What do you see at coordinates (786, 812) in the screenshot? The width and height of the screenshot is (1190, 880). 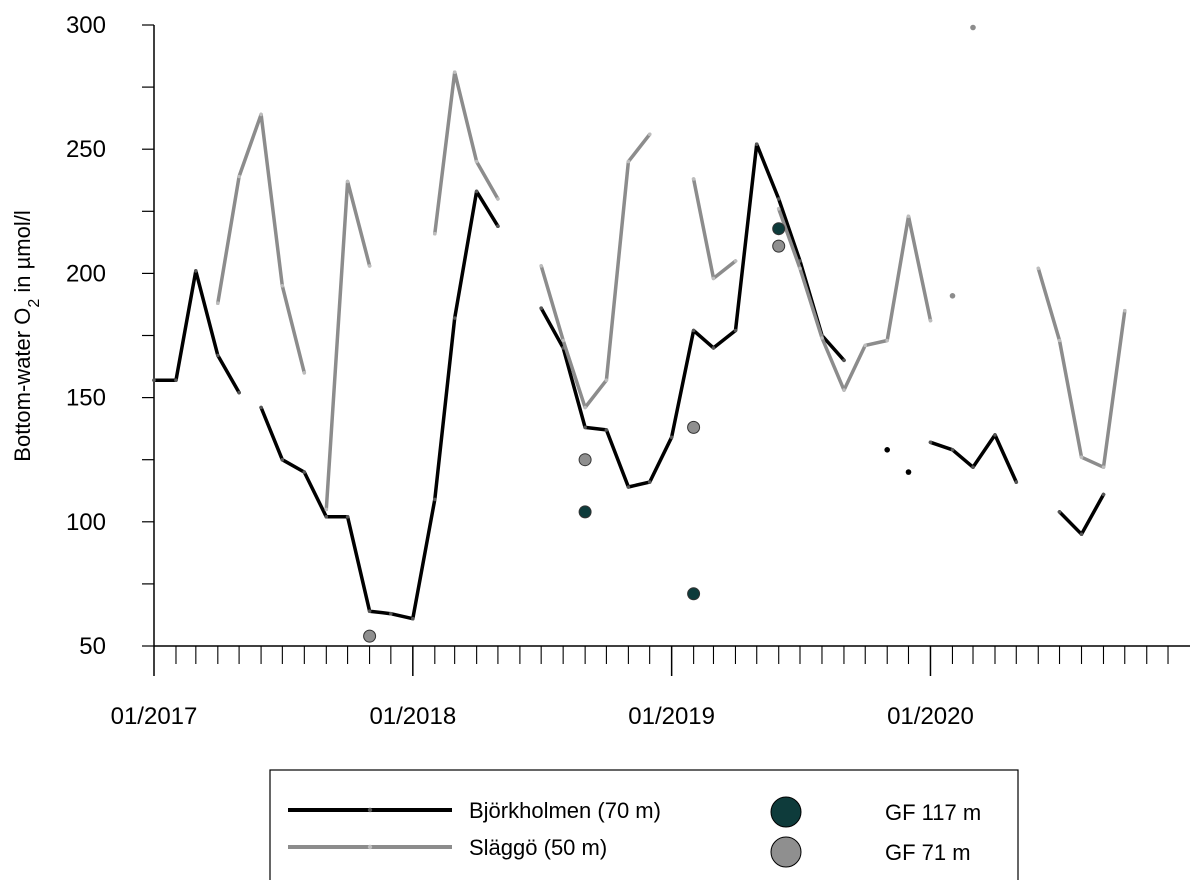 I see `legend-marker-gf117` at bounding box center [786, 812].